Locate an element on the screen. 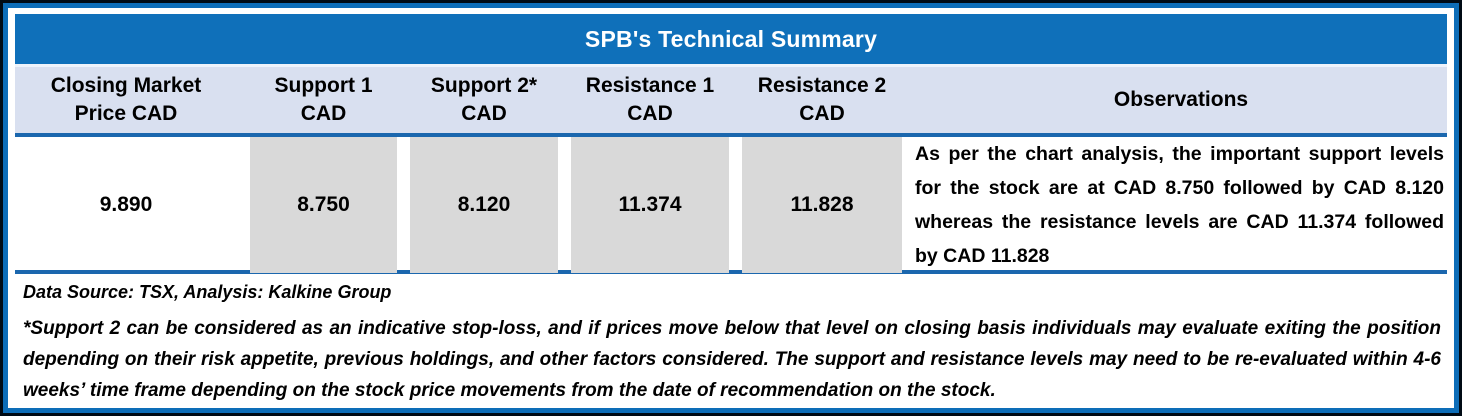 The height and width of the screenshot is (416, 1462). column-header-label: Support 2* is located at coordinates (484, 85).